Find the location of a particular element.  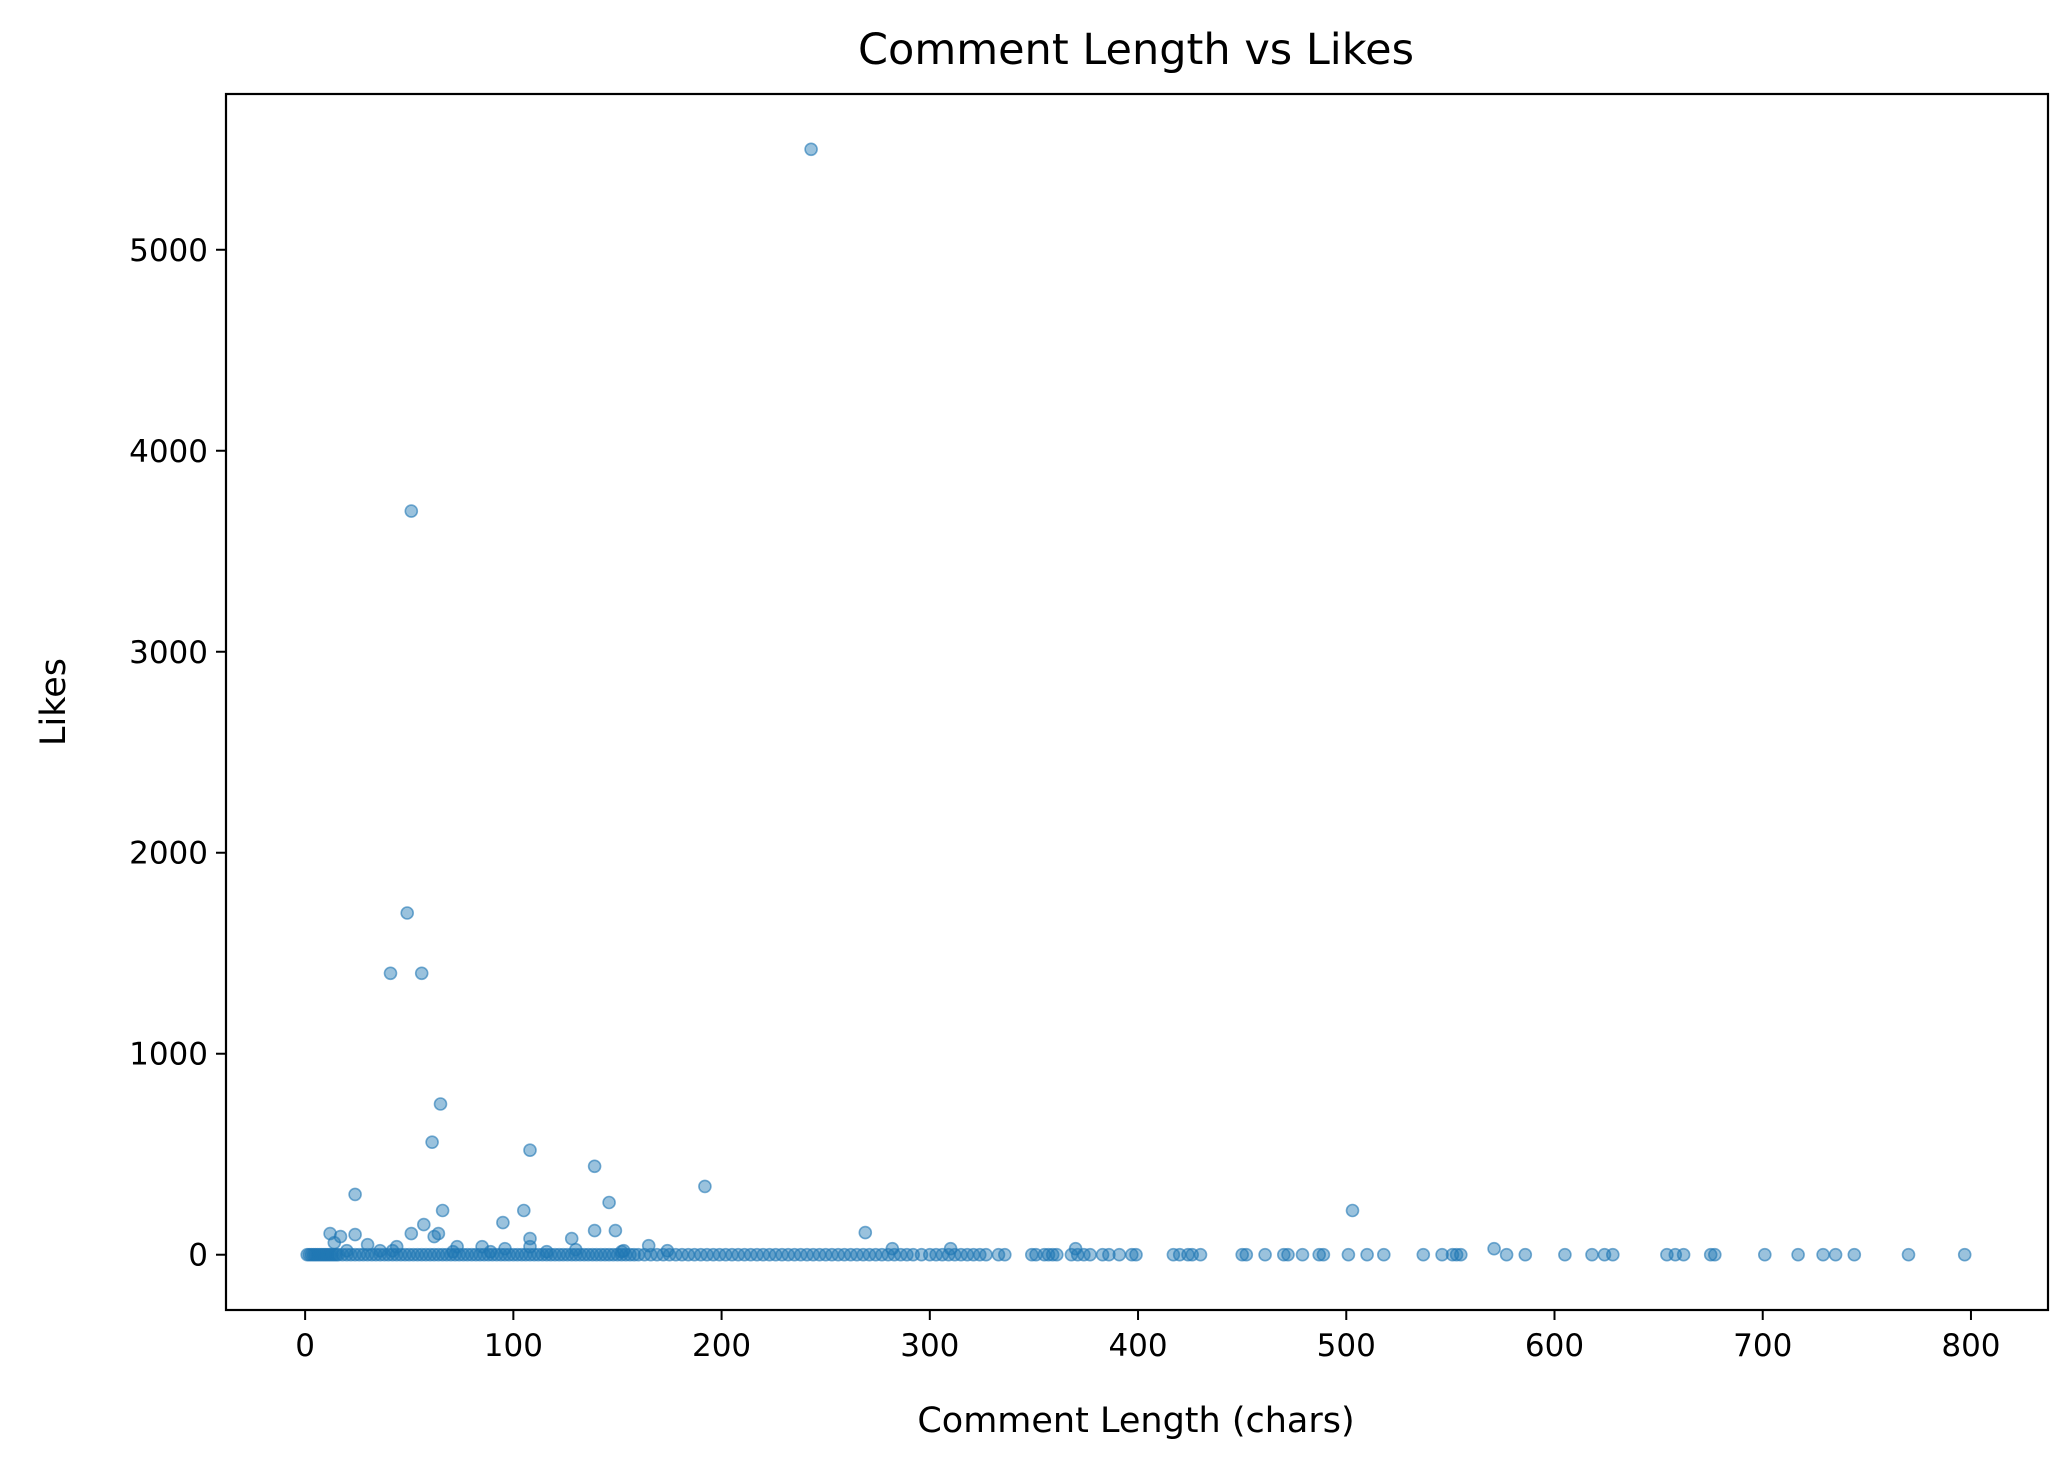

x-tick-label: 700 is located at coordinates (1762, 1346).